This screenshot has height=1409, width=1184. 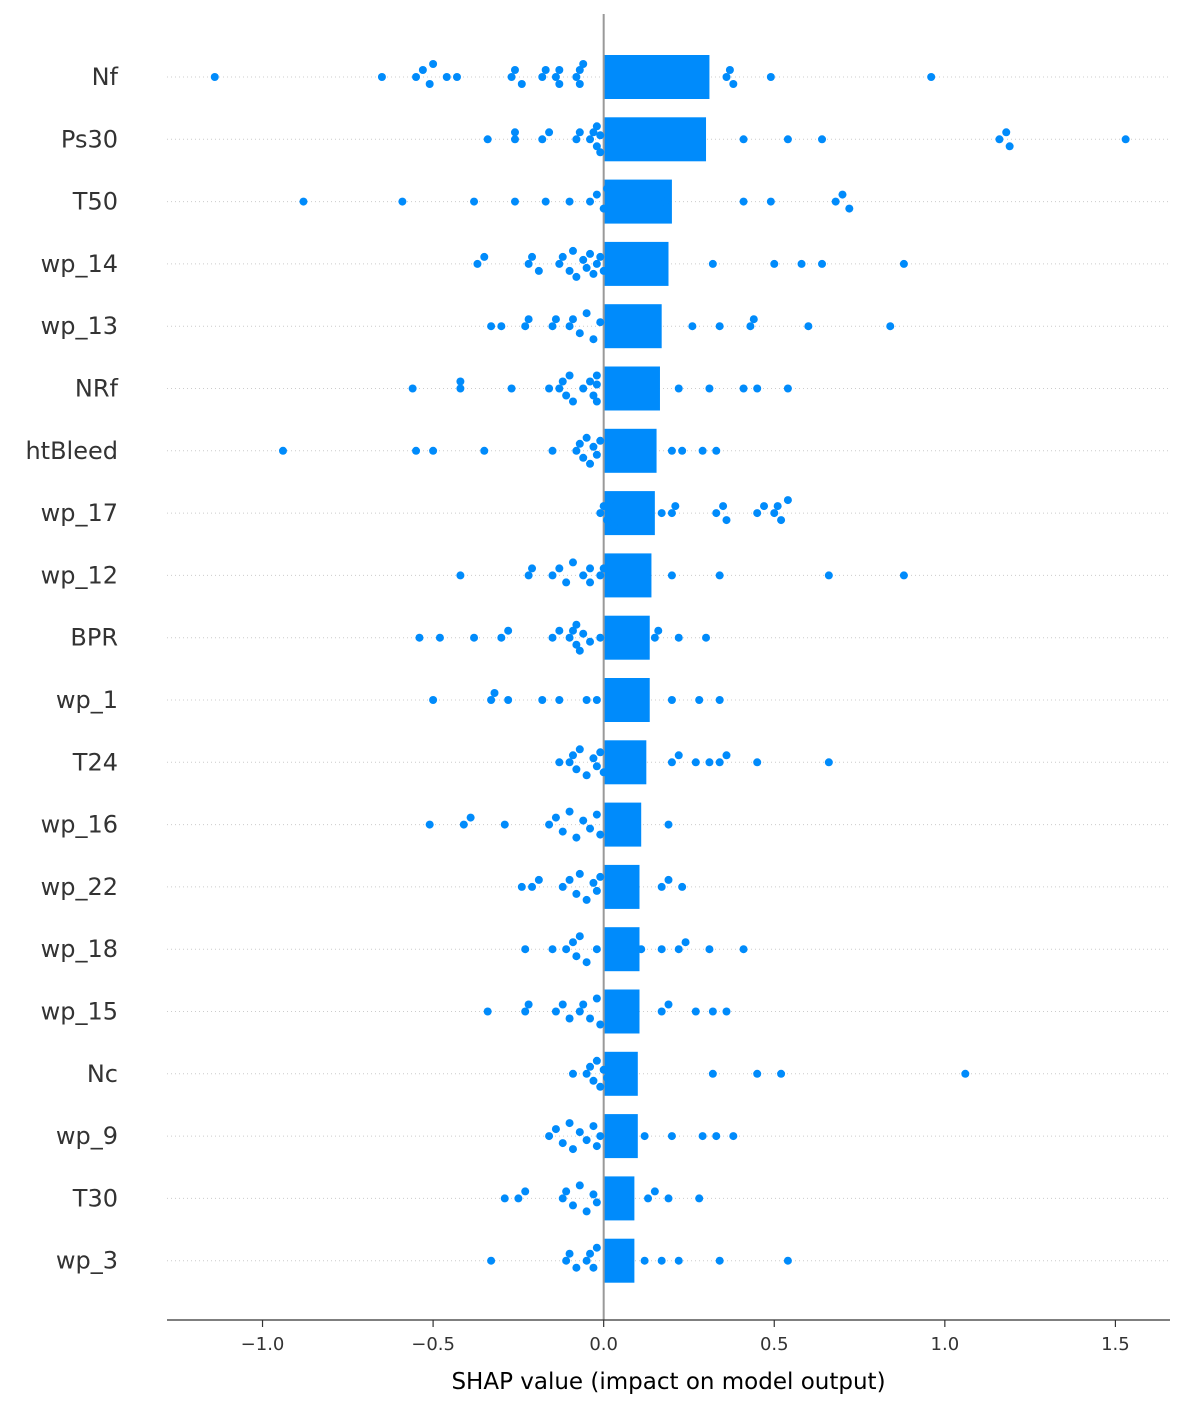 What do you see at coordinates (945, 1344) in the screenshot?
I see `x-tick-label-4: 1.0` at bounding box center [945, 1344].